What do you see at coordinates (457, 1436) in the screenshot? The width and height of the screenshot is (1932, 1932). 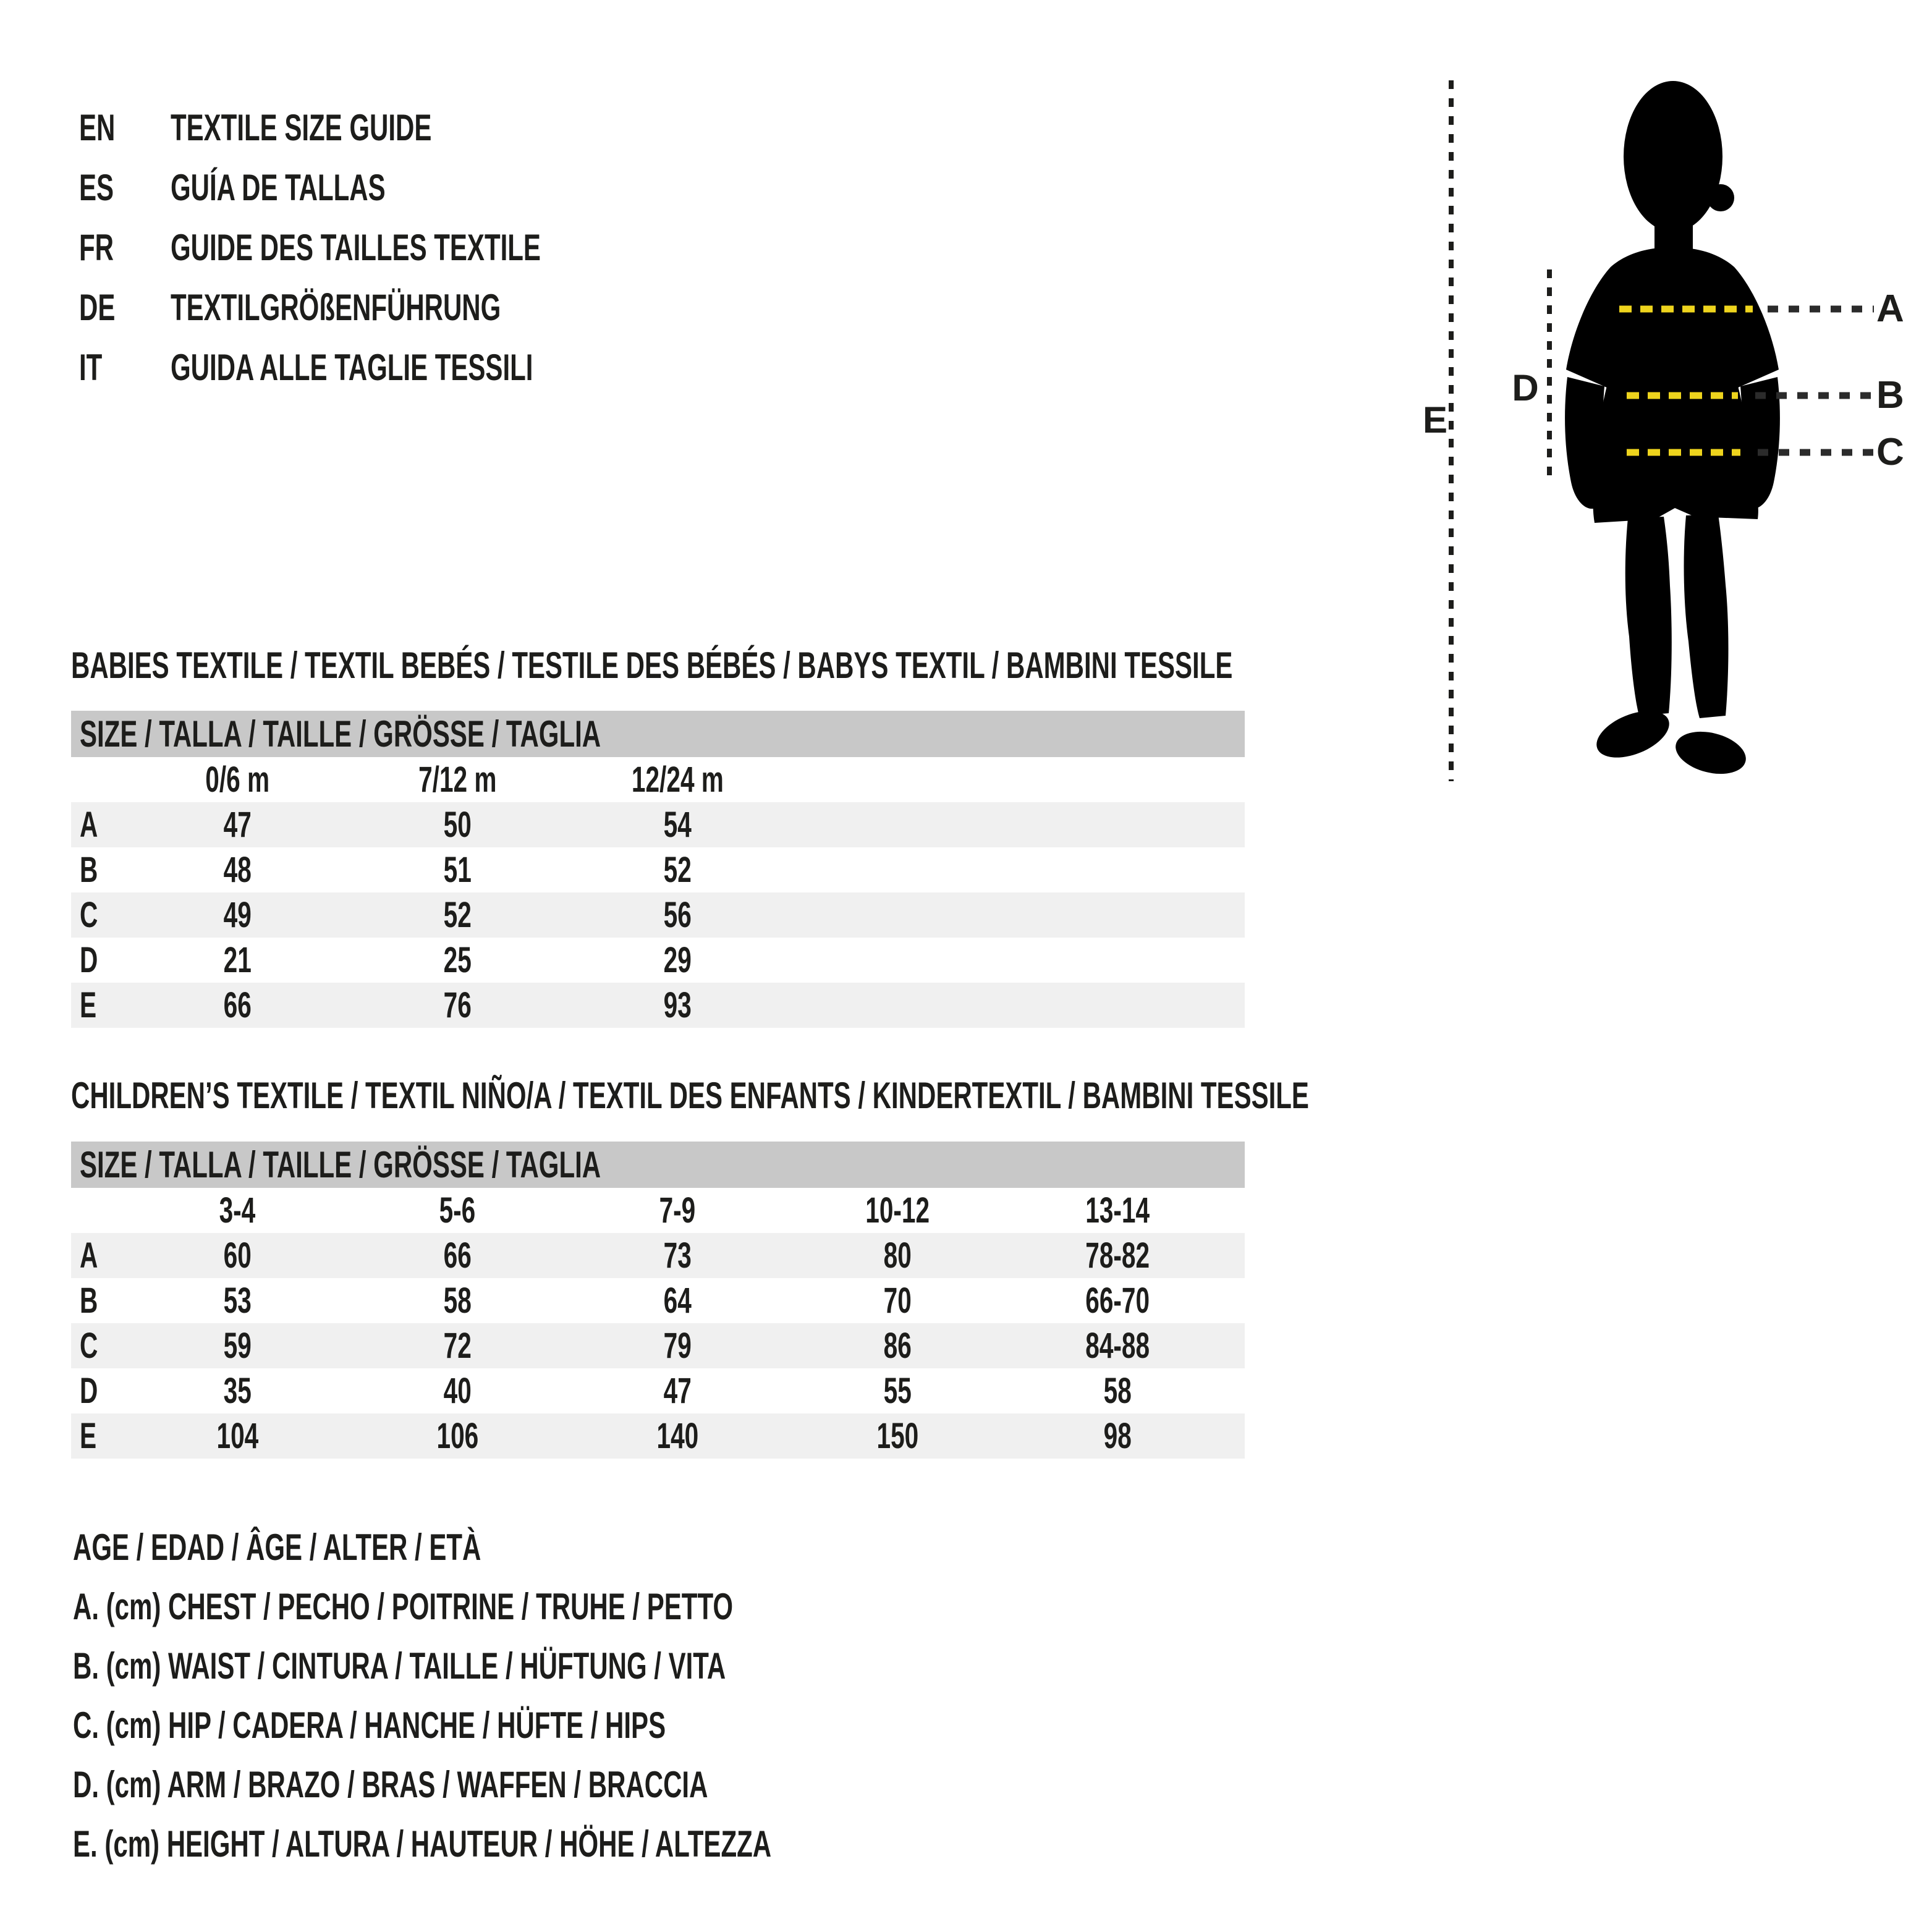 I see `cell: 106` at bounding box center [457, 1436].